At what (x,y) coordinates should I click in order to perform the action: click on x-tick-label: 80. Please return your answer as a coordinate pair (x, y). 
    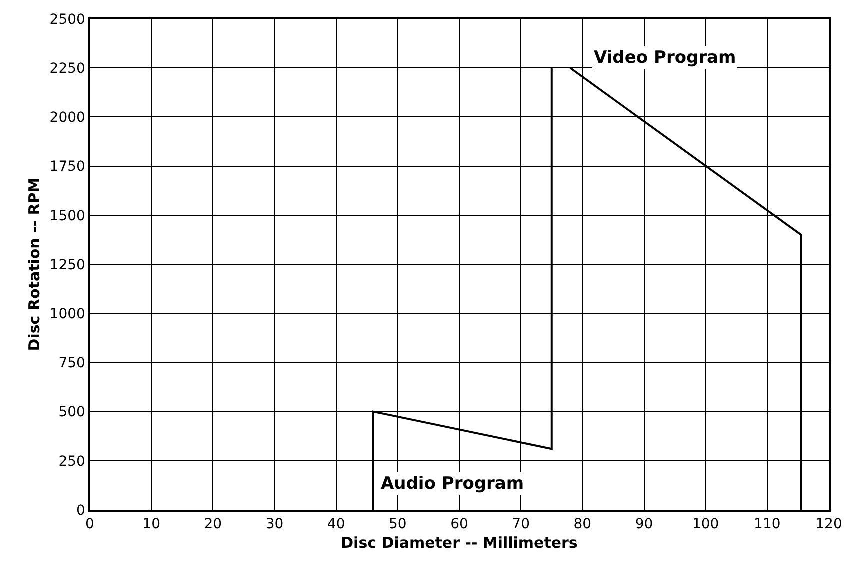
    Looking at the image, I should click on (583, 524).